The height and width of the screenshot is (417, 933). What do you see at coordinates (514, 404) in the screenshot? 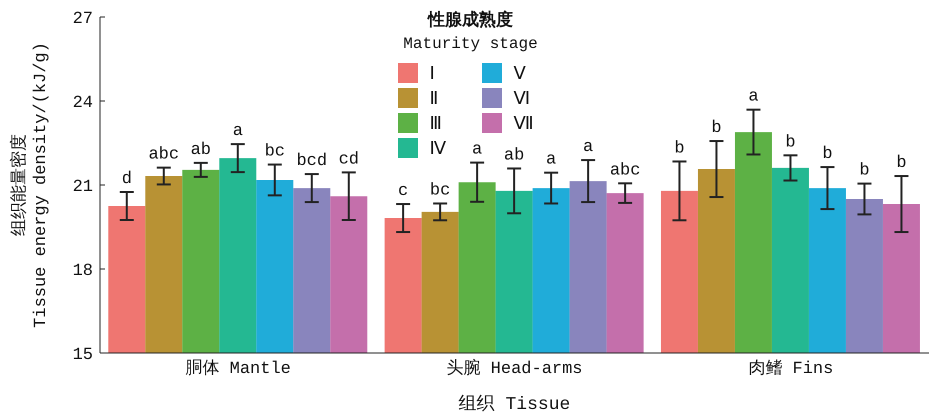
I see `x-axis-title: 组织 Tissue` at bounding box center [514, 404].